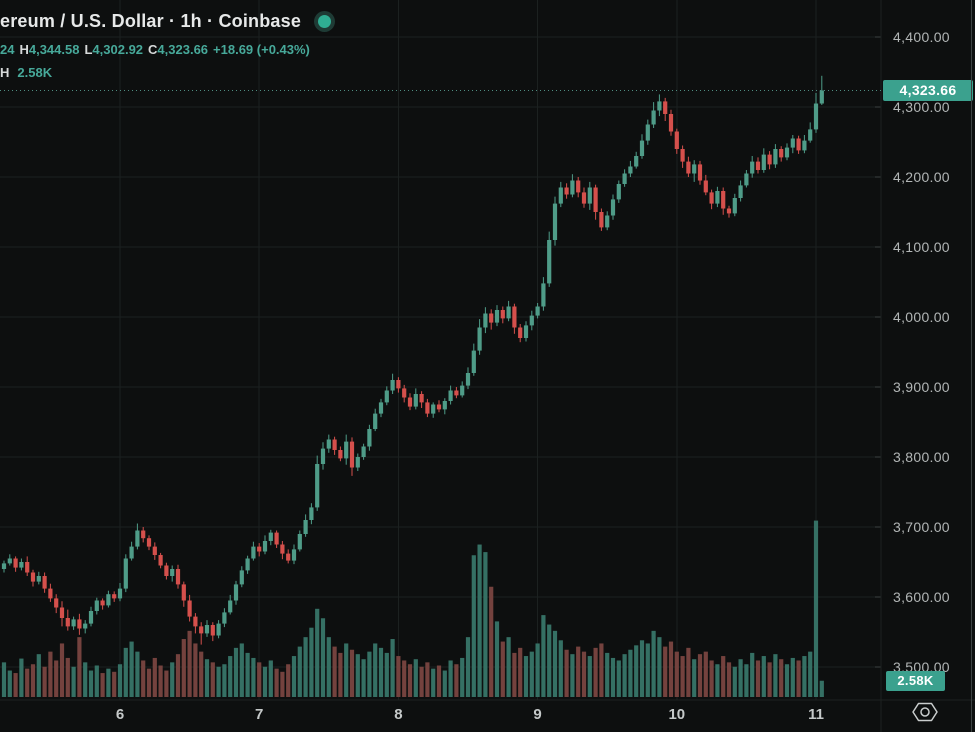 This screenshot has width=975, height=732. What do you see at coordinates (915, 680) in the screenshot?
I see `last-volume-badge: 2.58K` at bounding box center [915, 680].